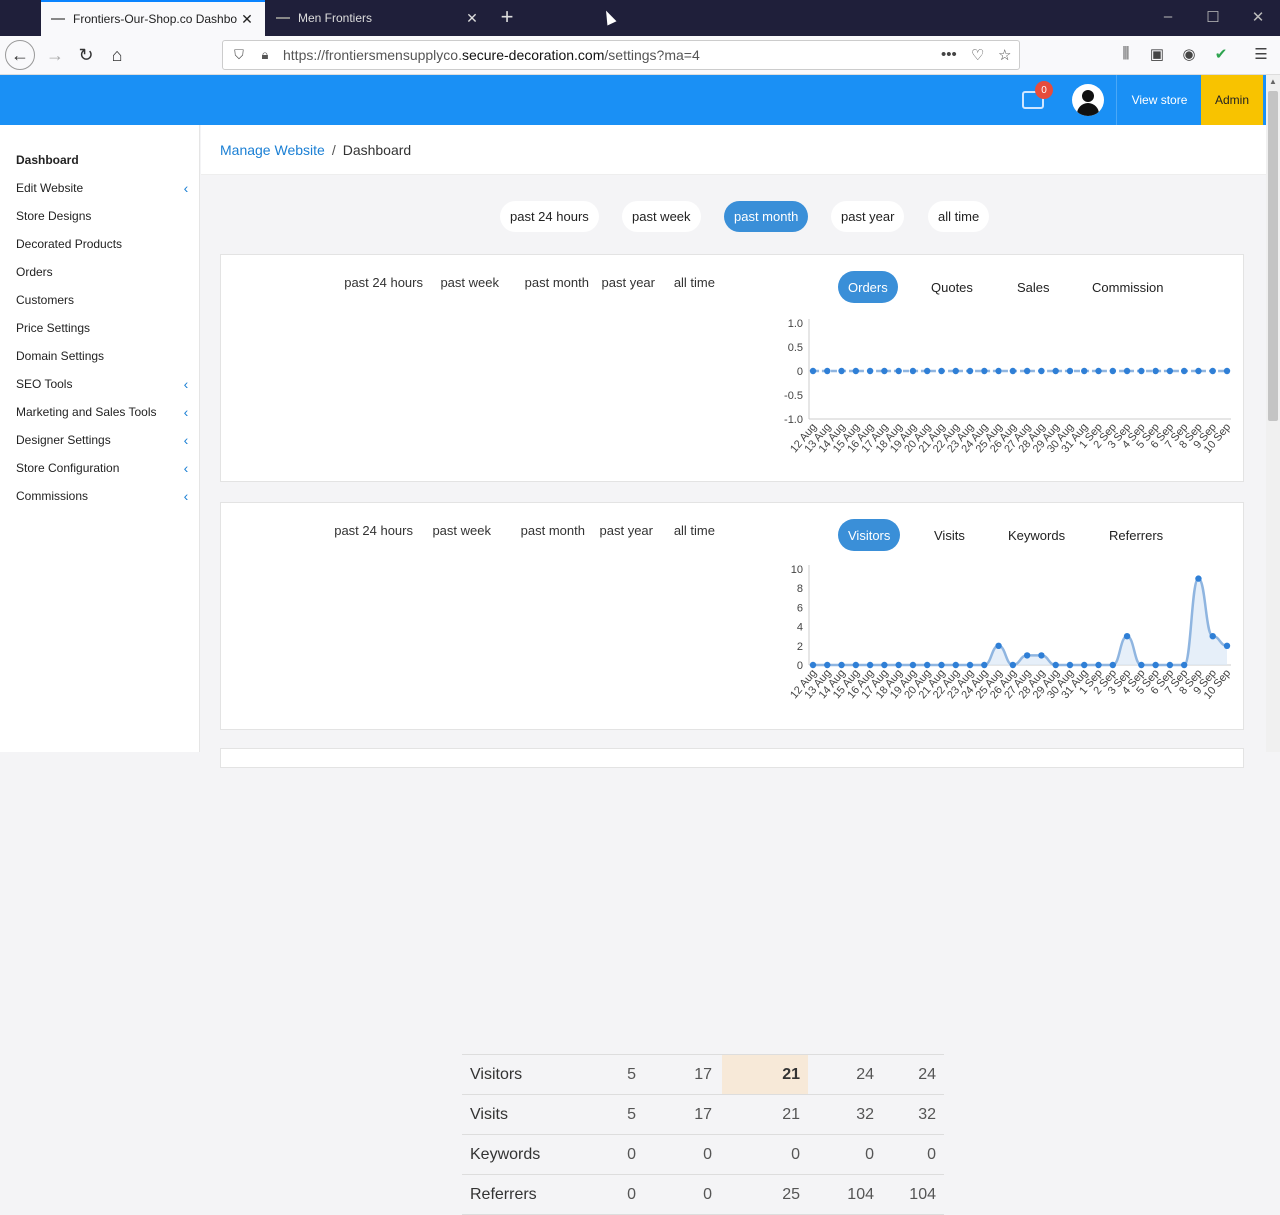 This screenshot has height=1215, width=1280. I want to click on sidebar-item-label: Dashboard, so click(47, 160).